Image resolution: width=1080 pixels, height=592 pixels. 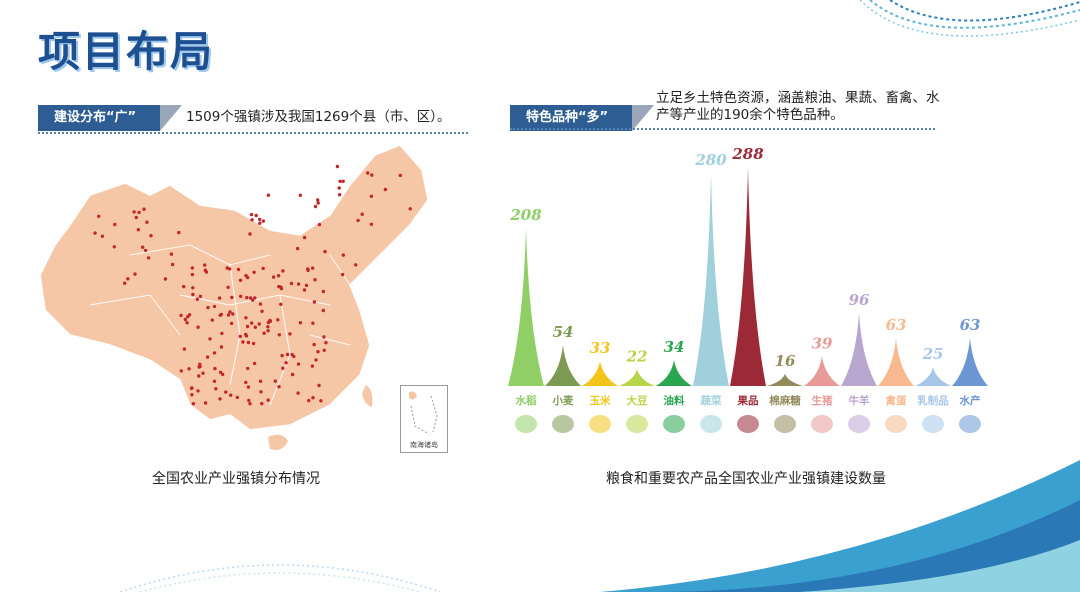 What do you see at coordinates (933, 376) in the screenshot?
I see `bar-乳制品` at bounding box center [933, 376].